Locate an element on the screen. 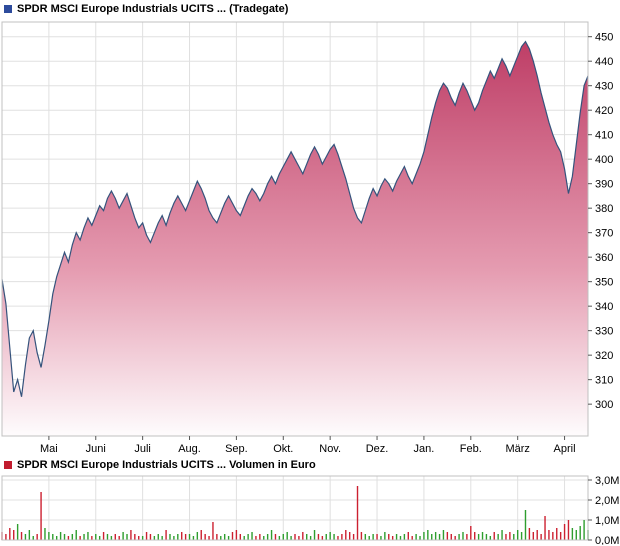  volume-plot-border is located at coordinates (295, 508).